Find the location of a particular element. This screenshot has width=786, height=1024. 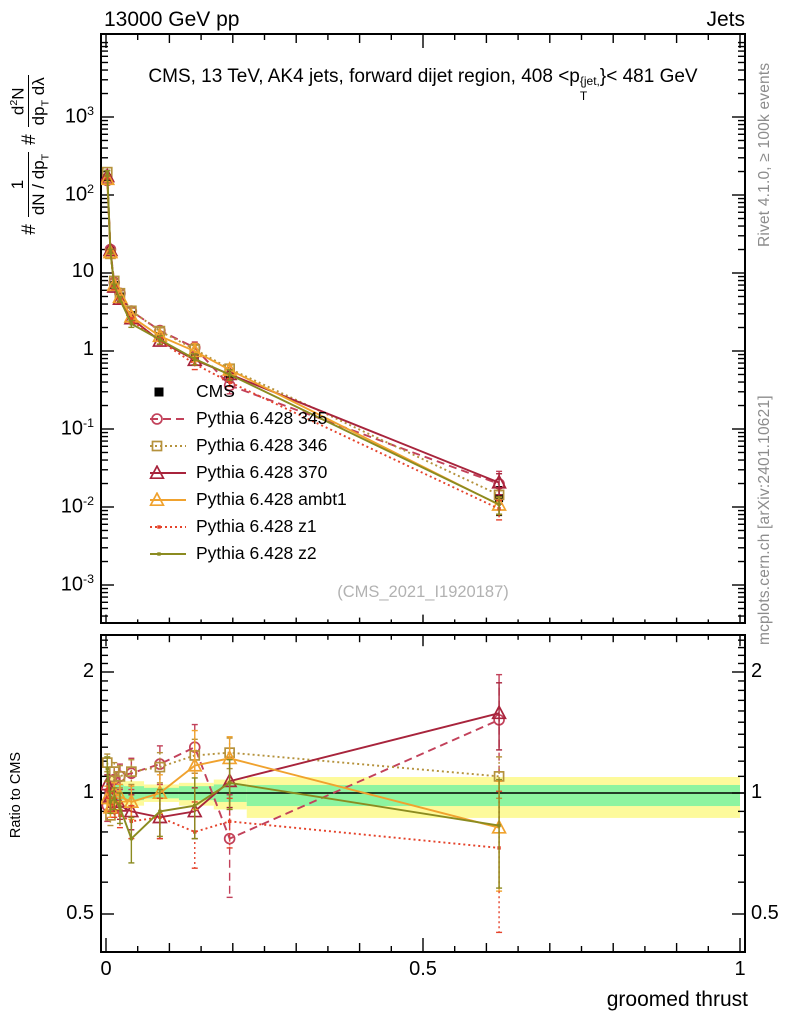

legend-label: Pythia 6.428 345 is located at coordinates (262, 418).